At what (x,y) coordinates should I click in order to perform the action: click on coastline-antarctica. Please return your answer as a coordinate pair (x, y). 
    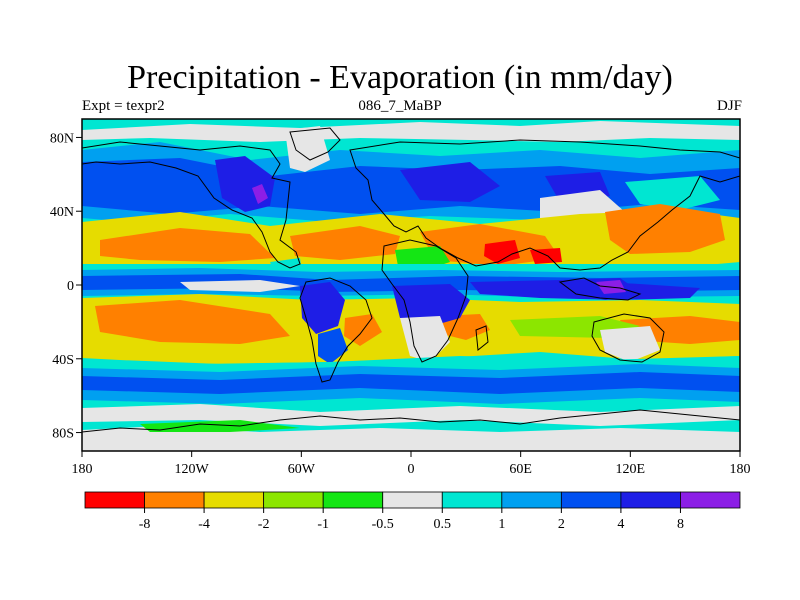
    Looking at the image, I should click on (411, 421).